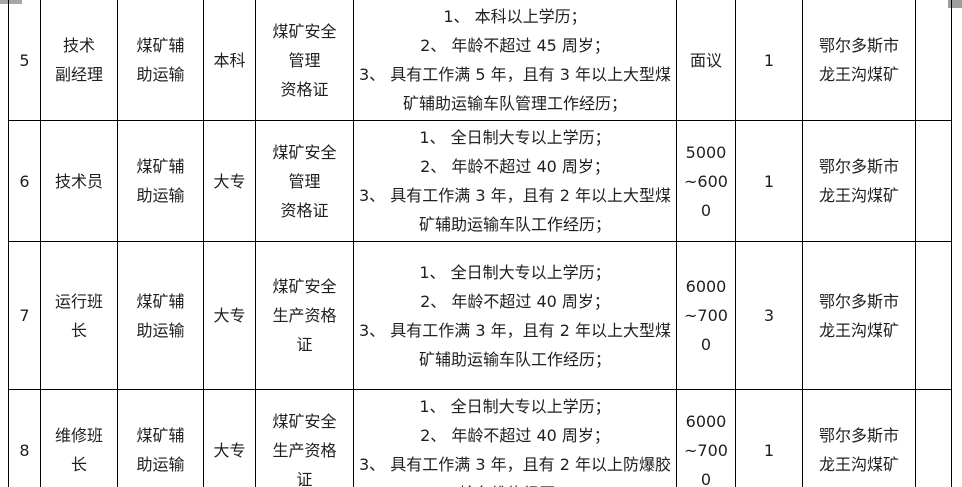 The image size is (962, 487). What do you see at coordinates (229, 60) in the screenshot?
I see `cell-education: 本科` at bounding box center [229, 60].